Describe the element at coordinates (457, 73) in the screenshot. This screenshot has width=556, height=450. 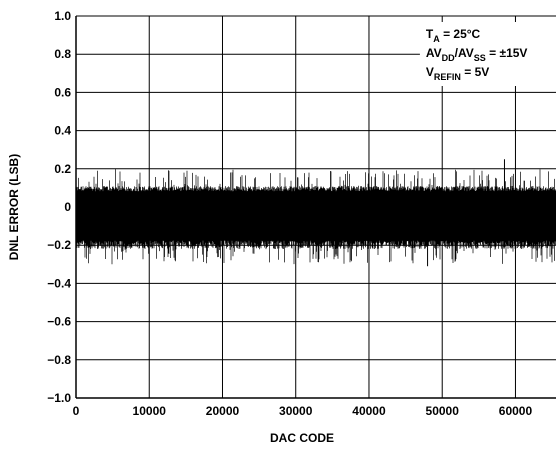
I see `annotation-reference: VREFIN = 5V` at that location.